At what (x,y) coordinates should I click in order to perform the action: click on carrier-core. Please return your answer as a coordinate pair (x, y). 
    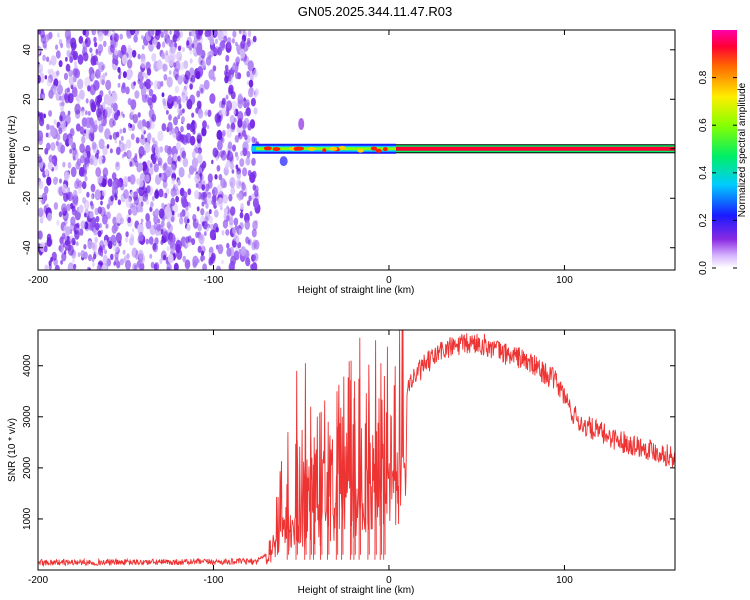
    Looking at the image, I should click on (535, 148).